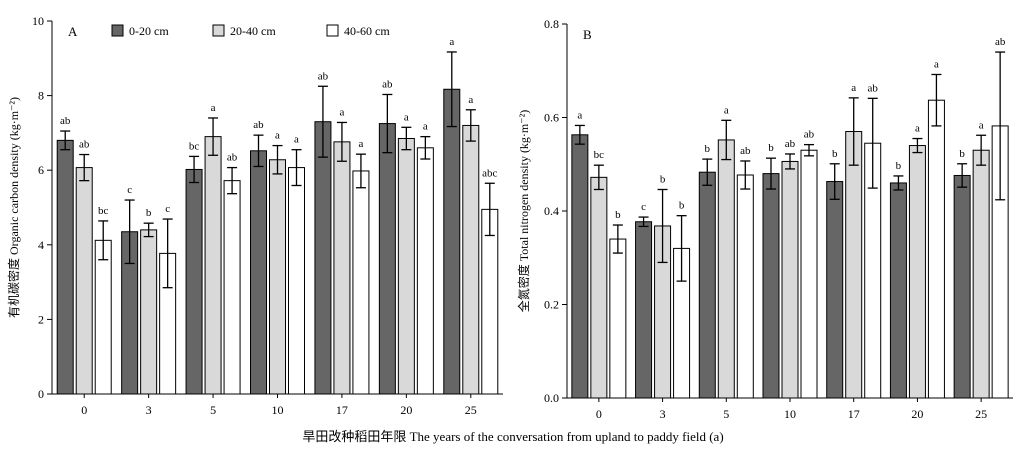 The width and height of the screenshot is (1026, 451). I want to click on y-axis-label: 有机碳密度 Organic carbon density (kg·m⁻²), so click(13, 207).